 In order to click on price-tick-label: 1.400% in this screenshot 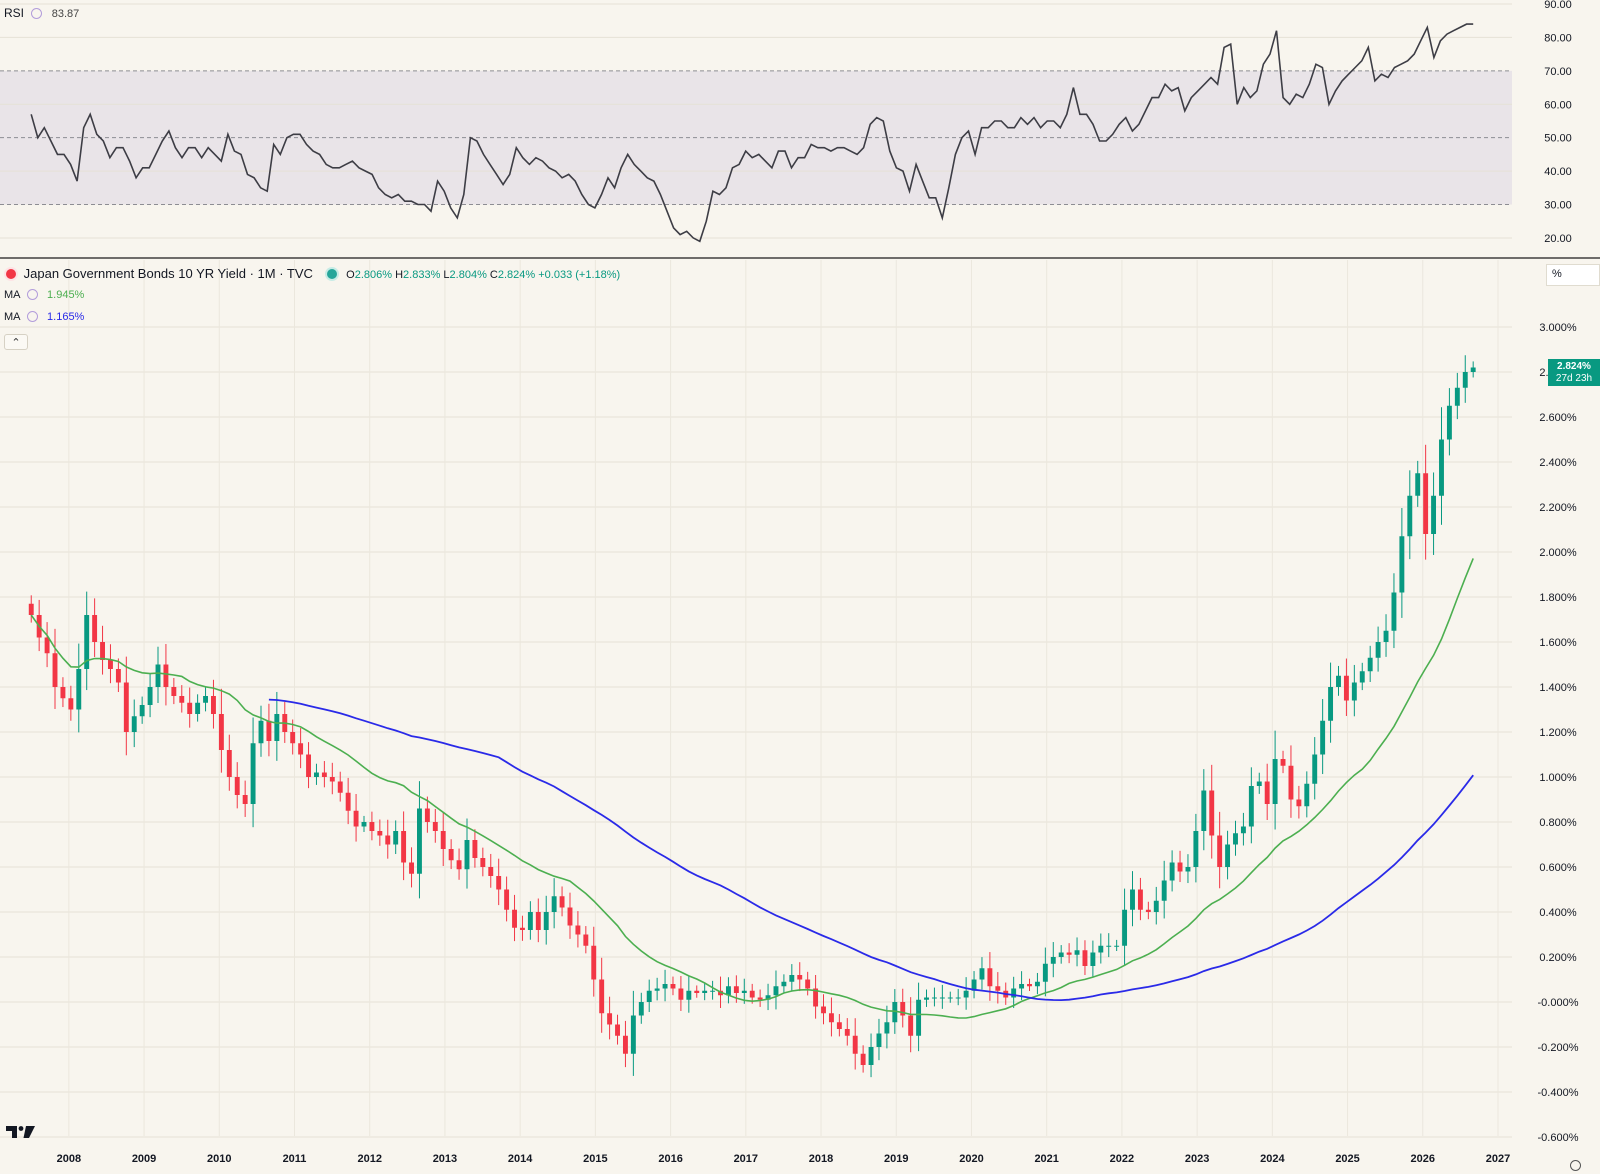, I will do `click(1558, 688)`.